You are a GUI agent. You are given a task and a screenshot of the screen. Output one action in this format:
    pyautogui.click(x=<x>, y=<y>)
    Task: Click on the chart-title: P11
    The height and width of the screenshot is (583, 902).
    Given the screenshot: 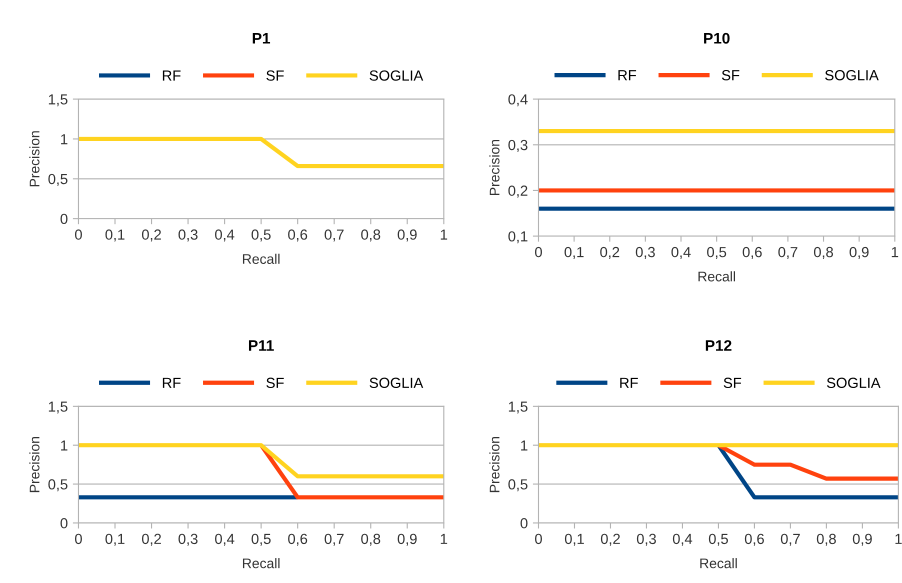 What is the action you would take?
    pyautogui.click(x=261, y=345)
    